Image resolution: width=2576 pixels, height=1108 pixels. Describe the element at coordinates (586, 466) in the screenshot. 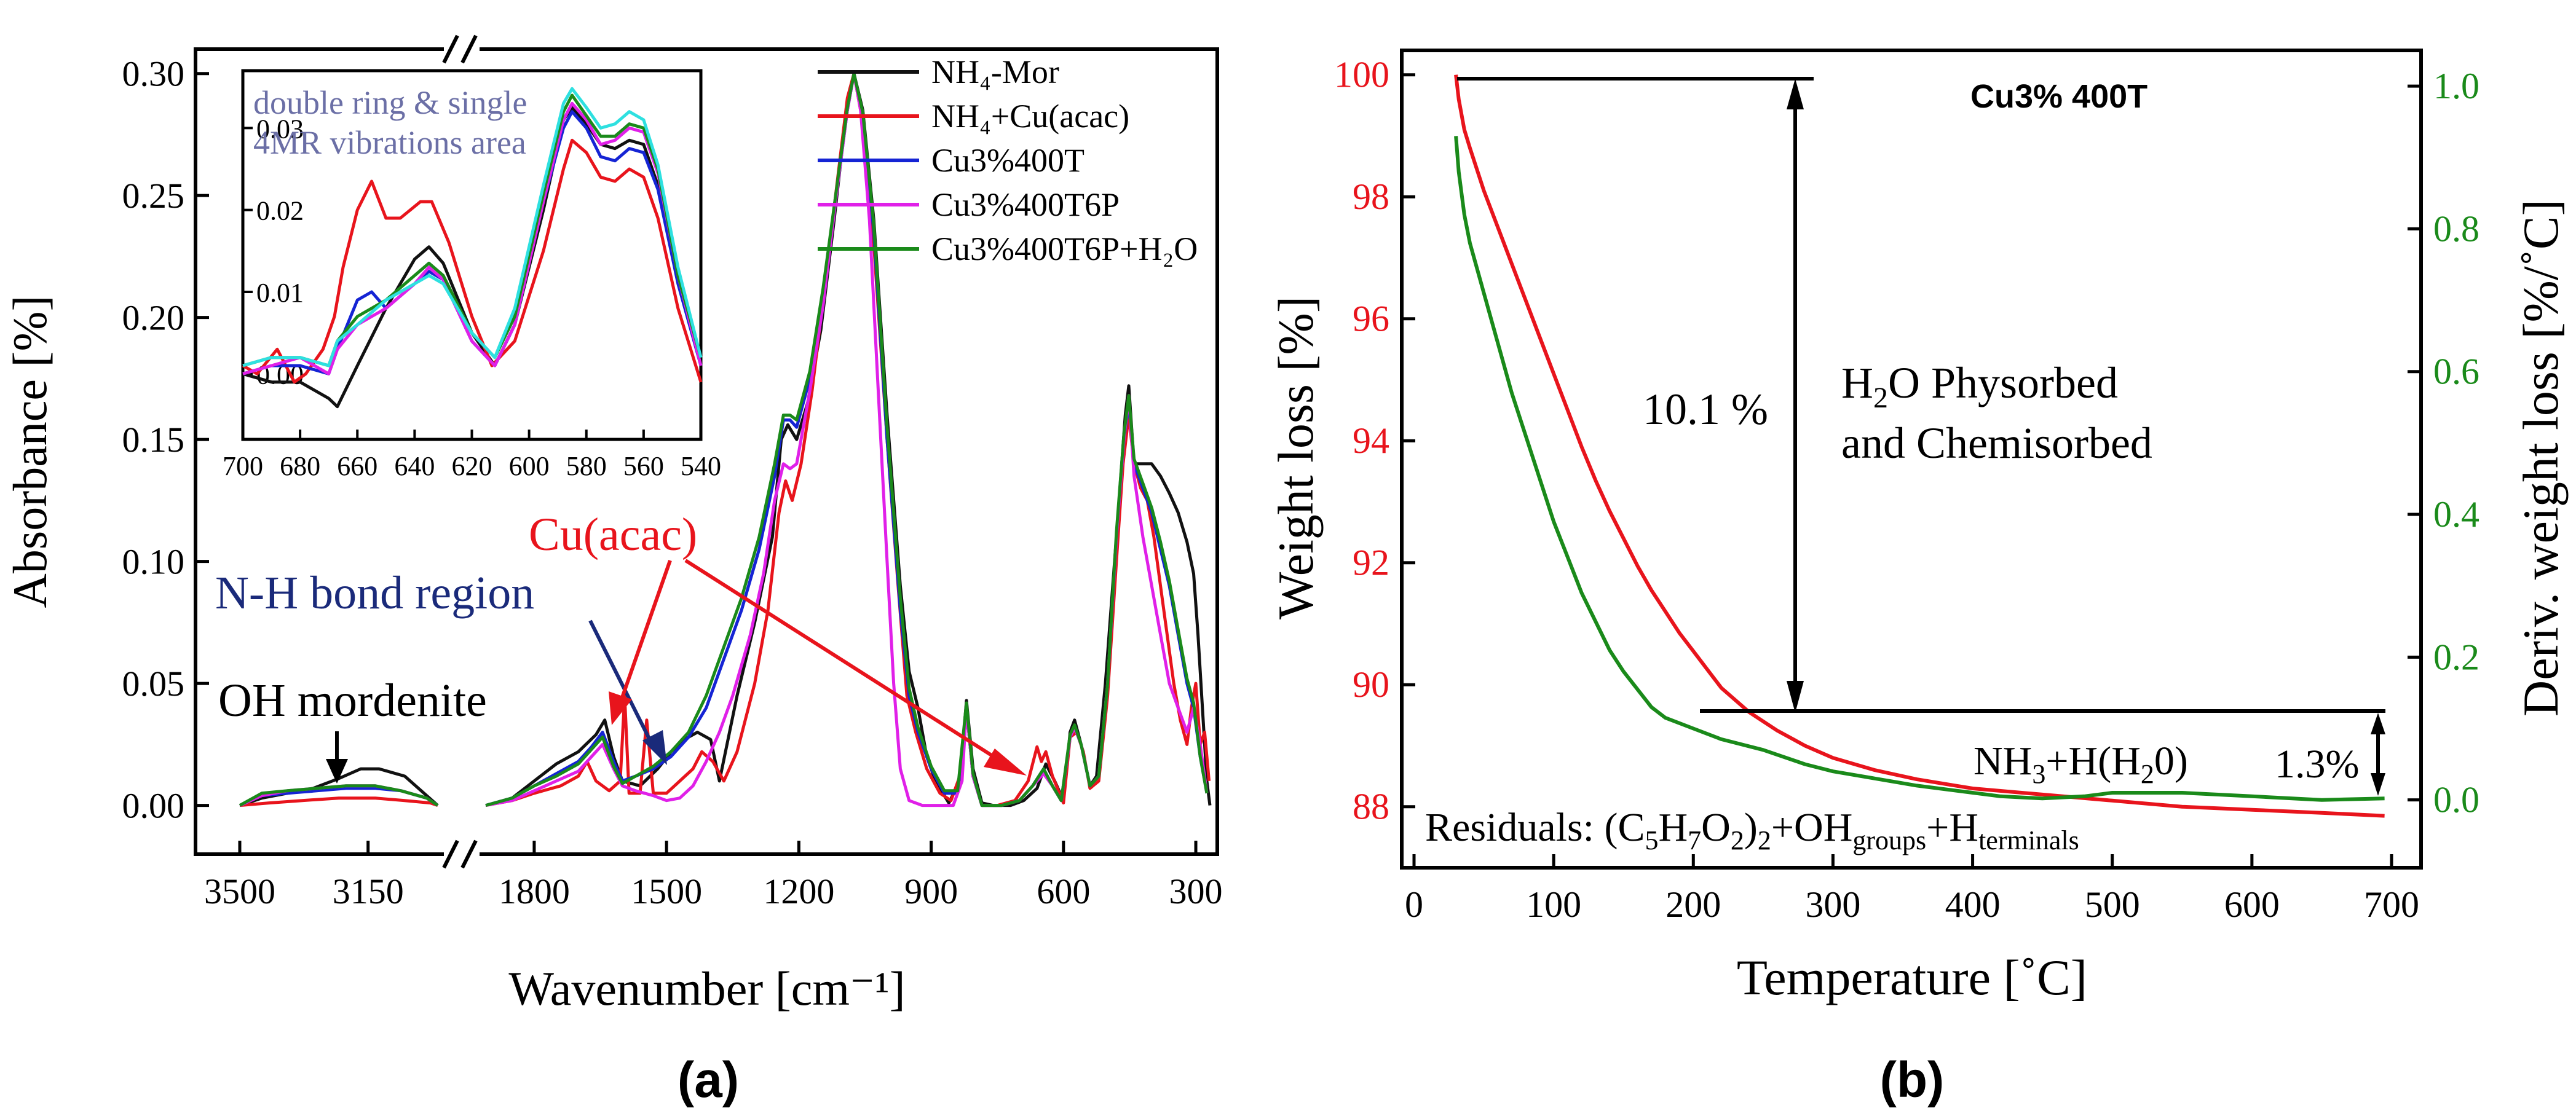

I see `inset-x-tick-label: 580` at that location.